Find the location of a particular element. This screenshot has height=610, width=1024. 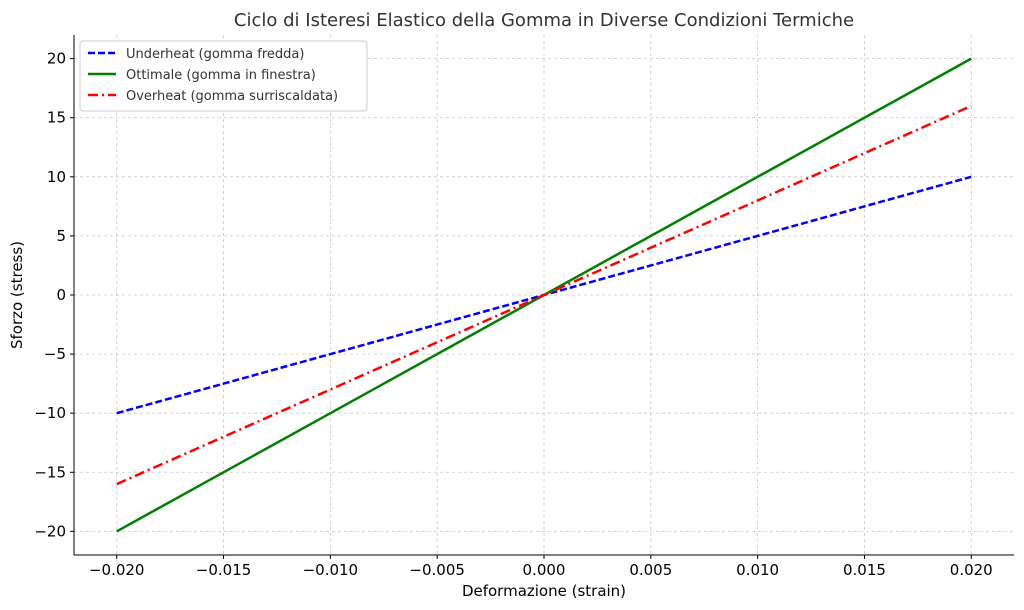

y-tick-label-2: −10 is located at coordinates (50, 413).